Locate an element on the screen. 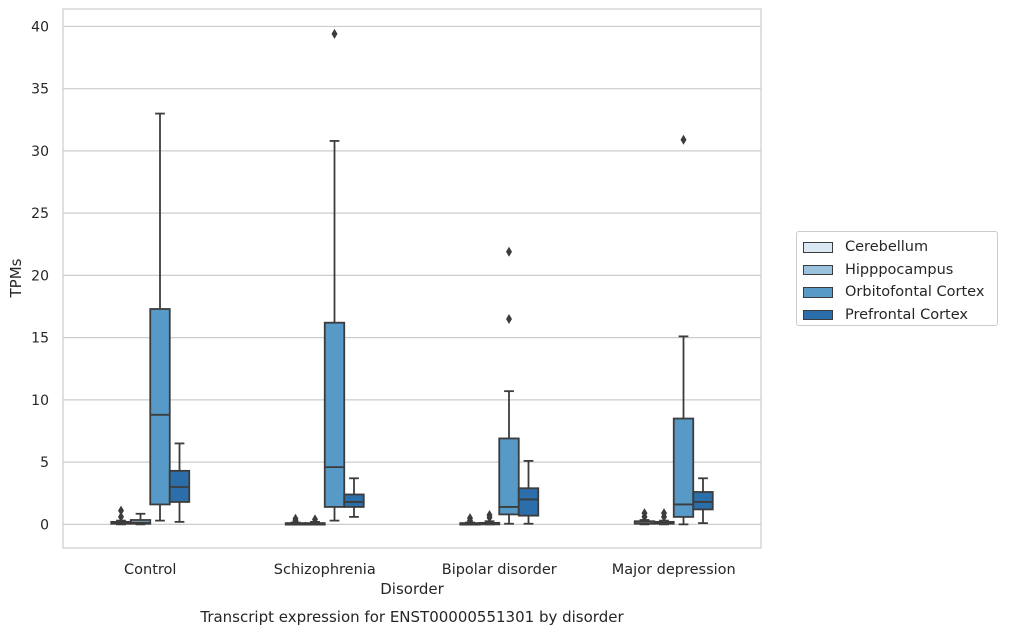 The image size is (1009, 634). legend-item: Hipppocampus is located at coordinates (900, 270).